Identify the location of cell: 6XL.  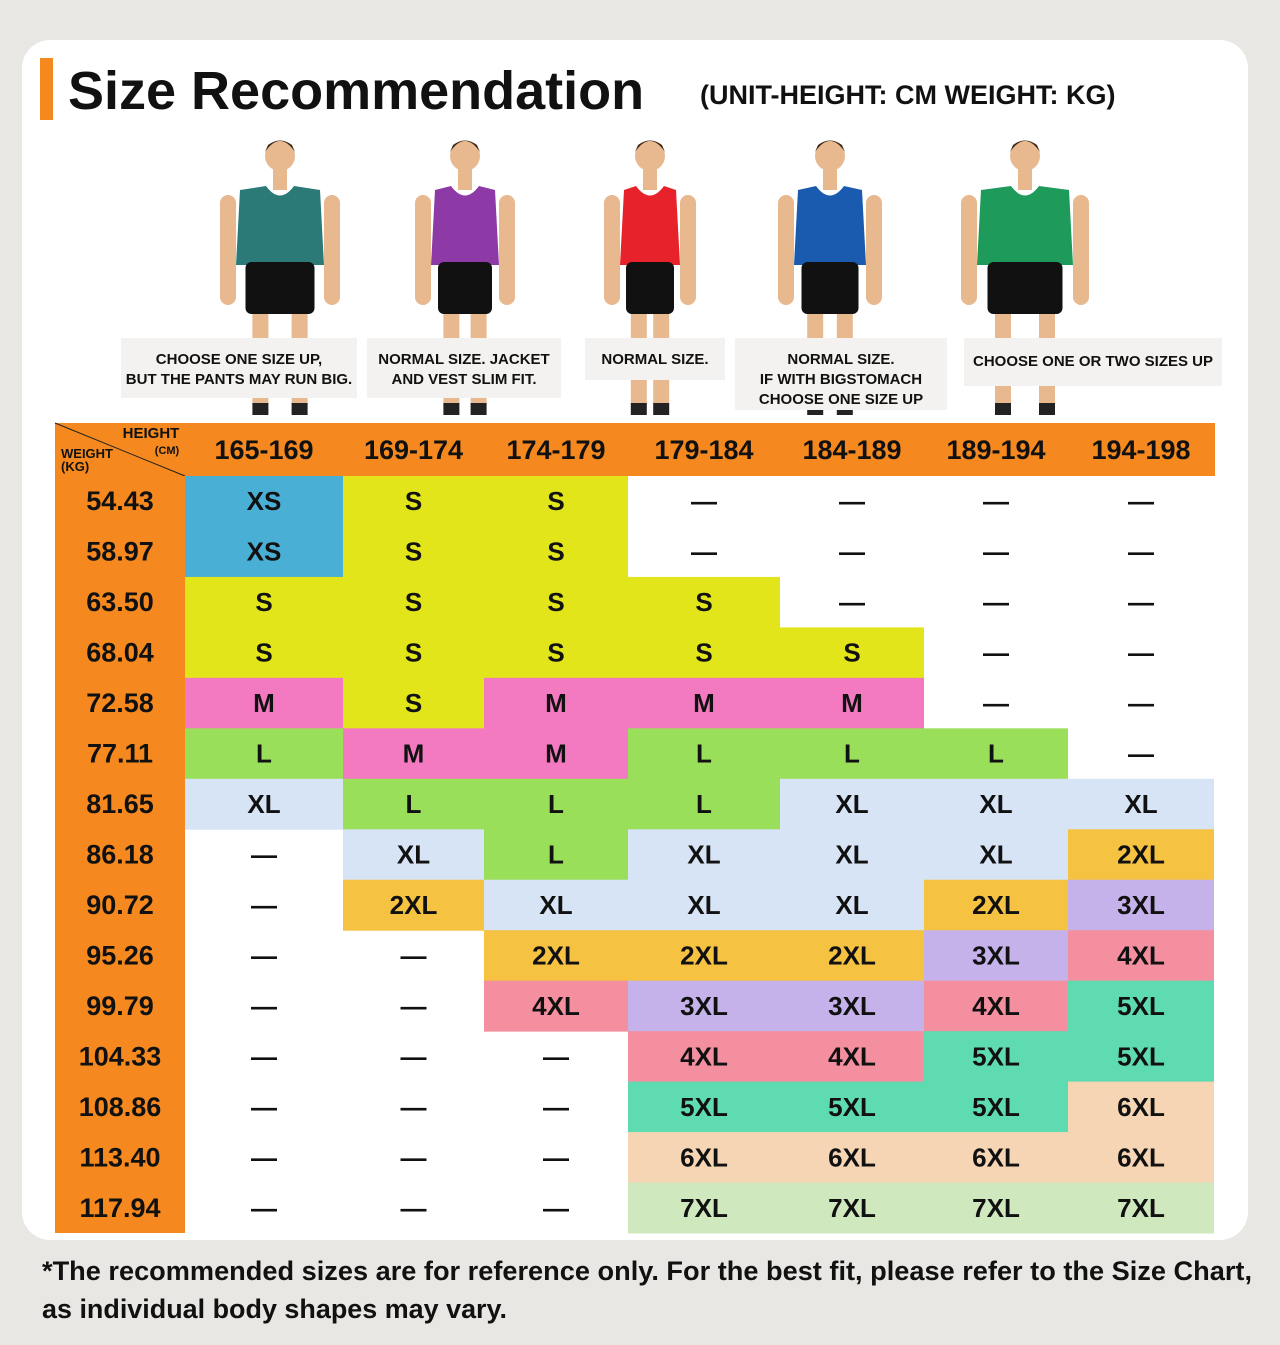
(852, 1157).